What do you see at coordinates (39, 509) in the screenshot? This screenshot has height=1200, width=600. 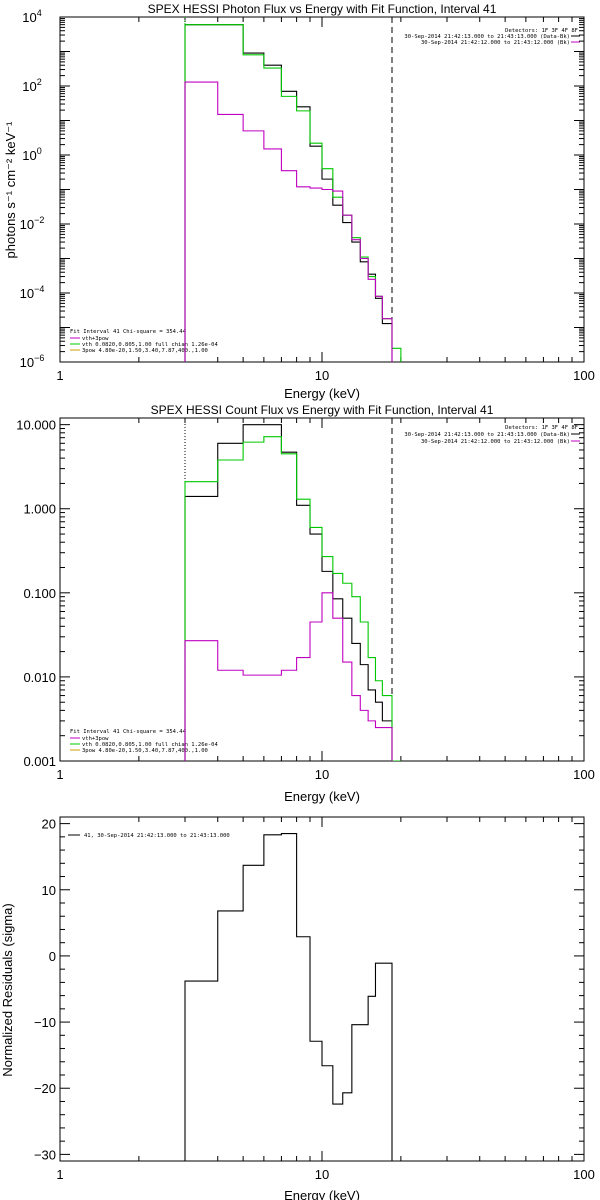 I see `count-flux-y-tick-label: 1.000` at bounding box center [39, 509].